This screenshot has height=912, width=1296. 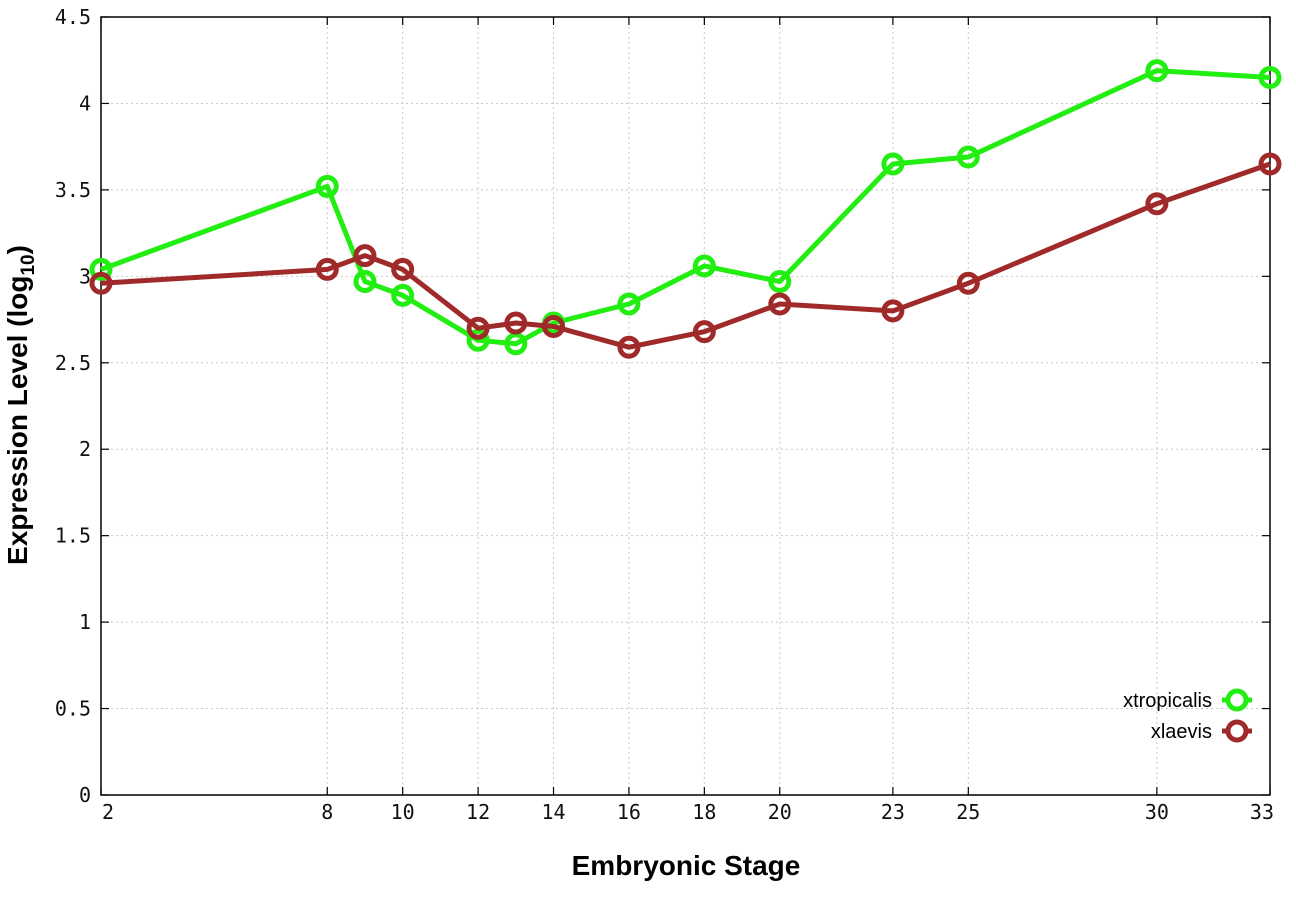 What do you see at coordinates (85, 449) in the screenshot?
I see `y-tick-label: 2` at bounding box center [85, 449].